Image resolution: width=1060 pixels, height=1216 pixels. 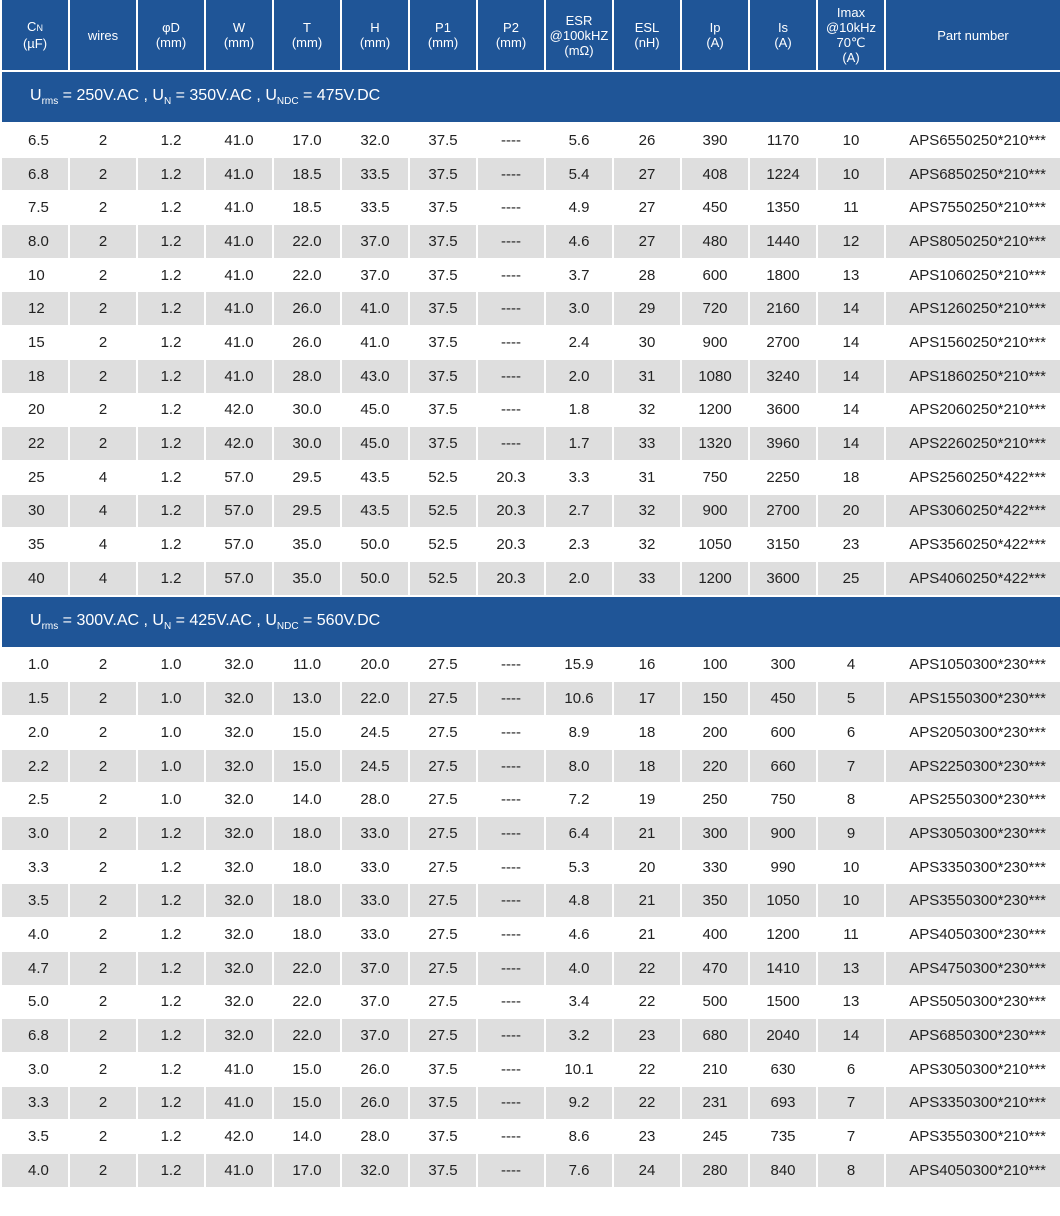 What do you see at coordinates (647, 1136) in the screenshot?
I see `cell-esl: 23` at bounding box center [647, 1136].